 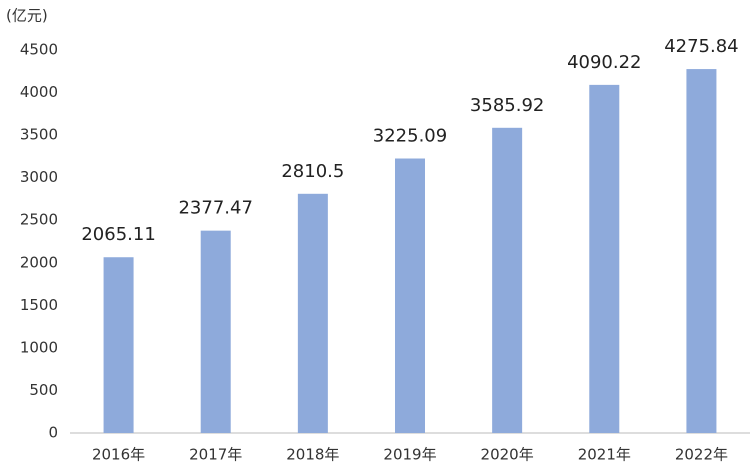 I want to click on y-tick-label: 2000, so click(x=39, y=262).